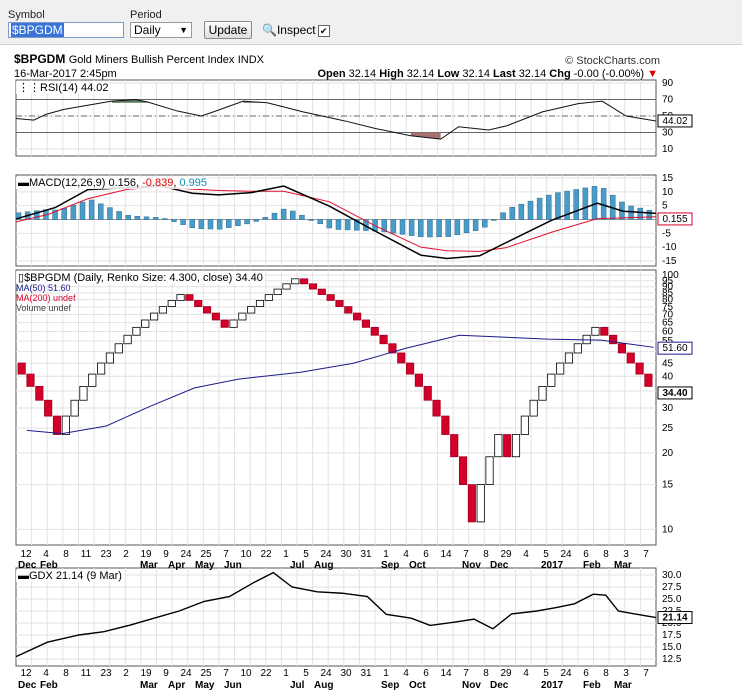 The width and height of the screenshot is (742, 694). I want to click on rsi-panel-frame, so click(336, 118).